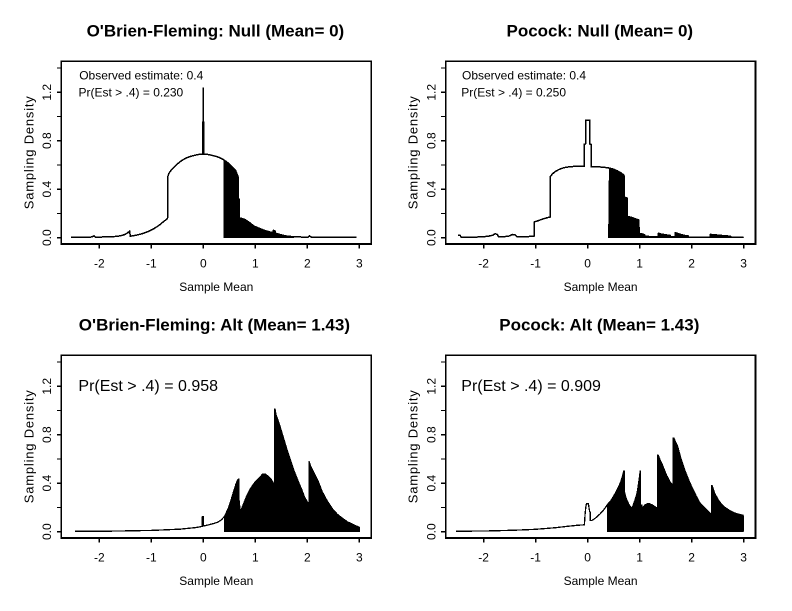  I want to click on svg-text: Pr(Est > .4) = 0.230, so click(131, 93).